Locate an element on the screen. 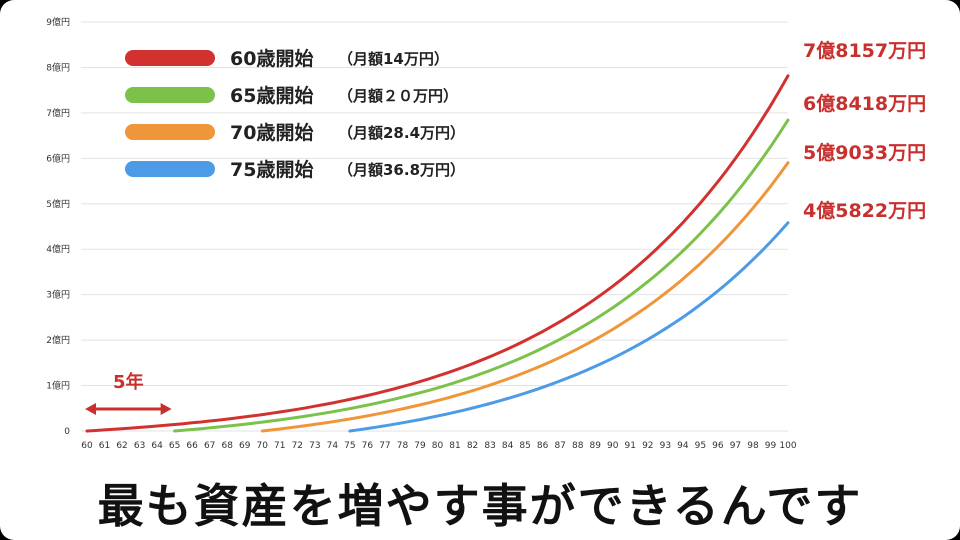  x-tick-label: 77 is located at coordinates (384, 446).